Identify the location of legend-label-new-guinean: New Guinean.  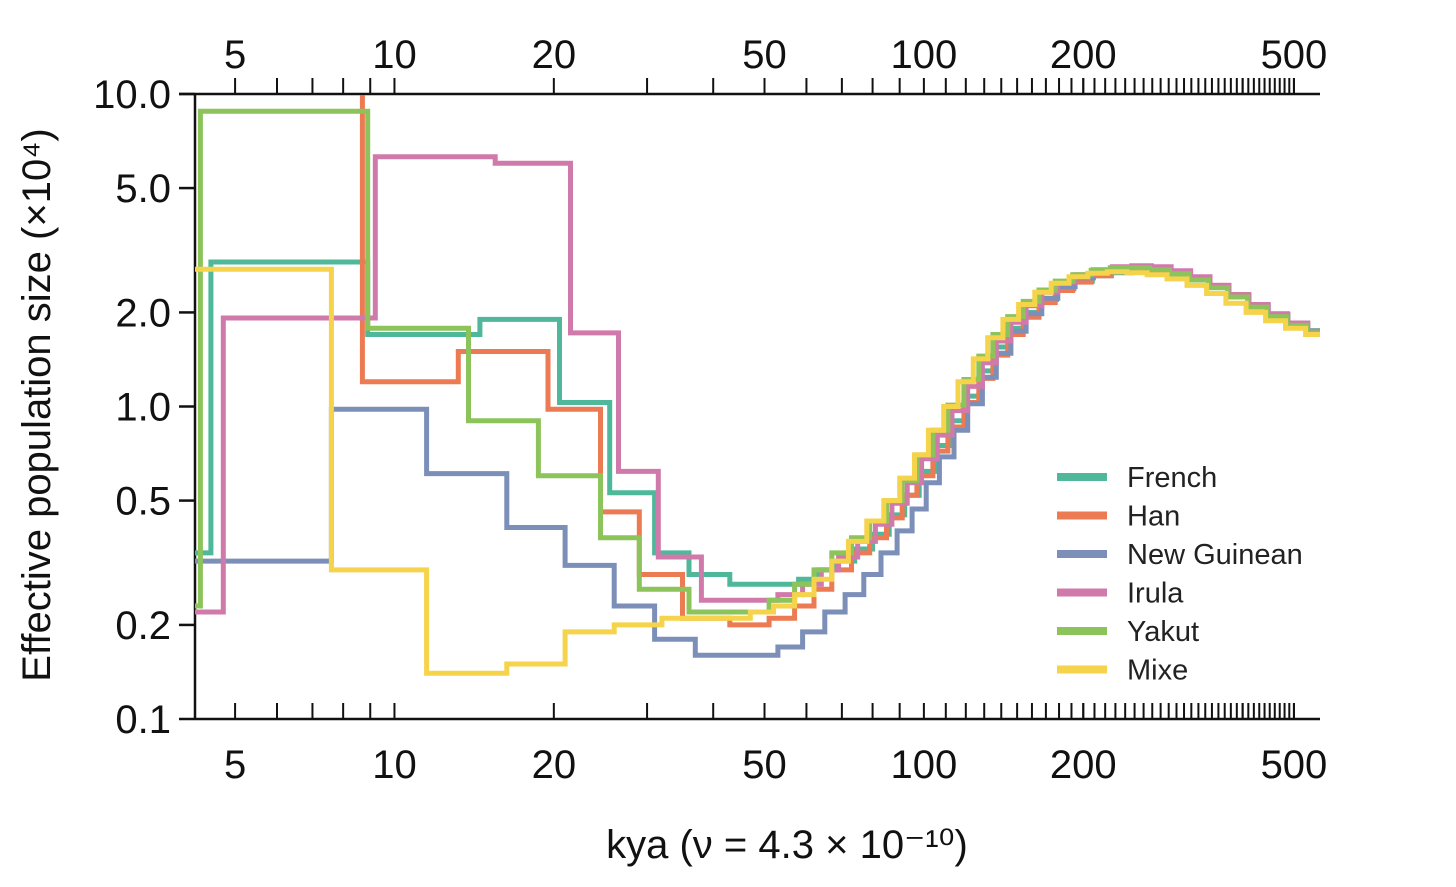
(1215, 555).